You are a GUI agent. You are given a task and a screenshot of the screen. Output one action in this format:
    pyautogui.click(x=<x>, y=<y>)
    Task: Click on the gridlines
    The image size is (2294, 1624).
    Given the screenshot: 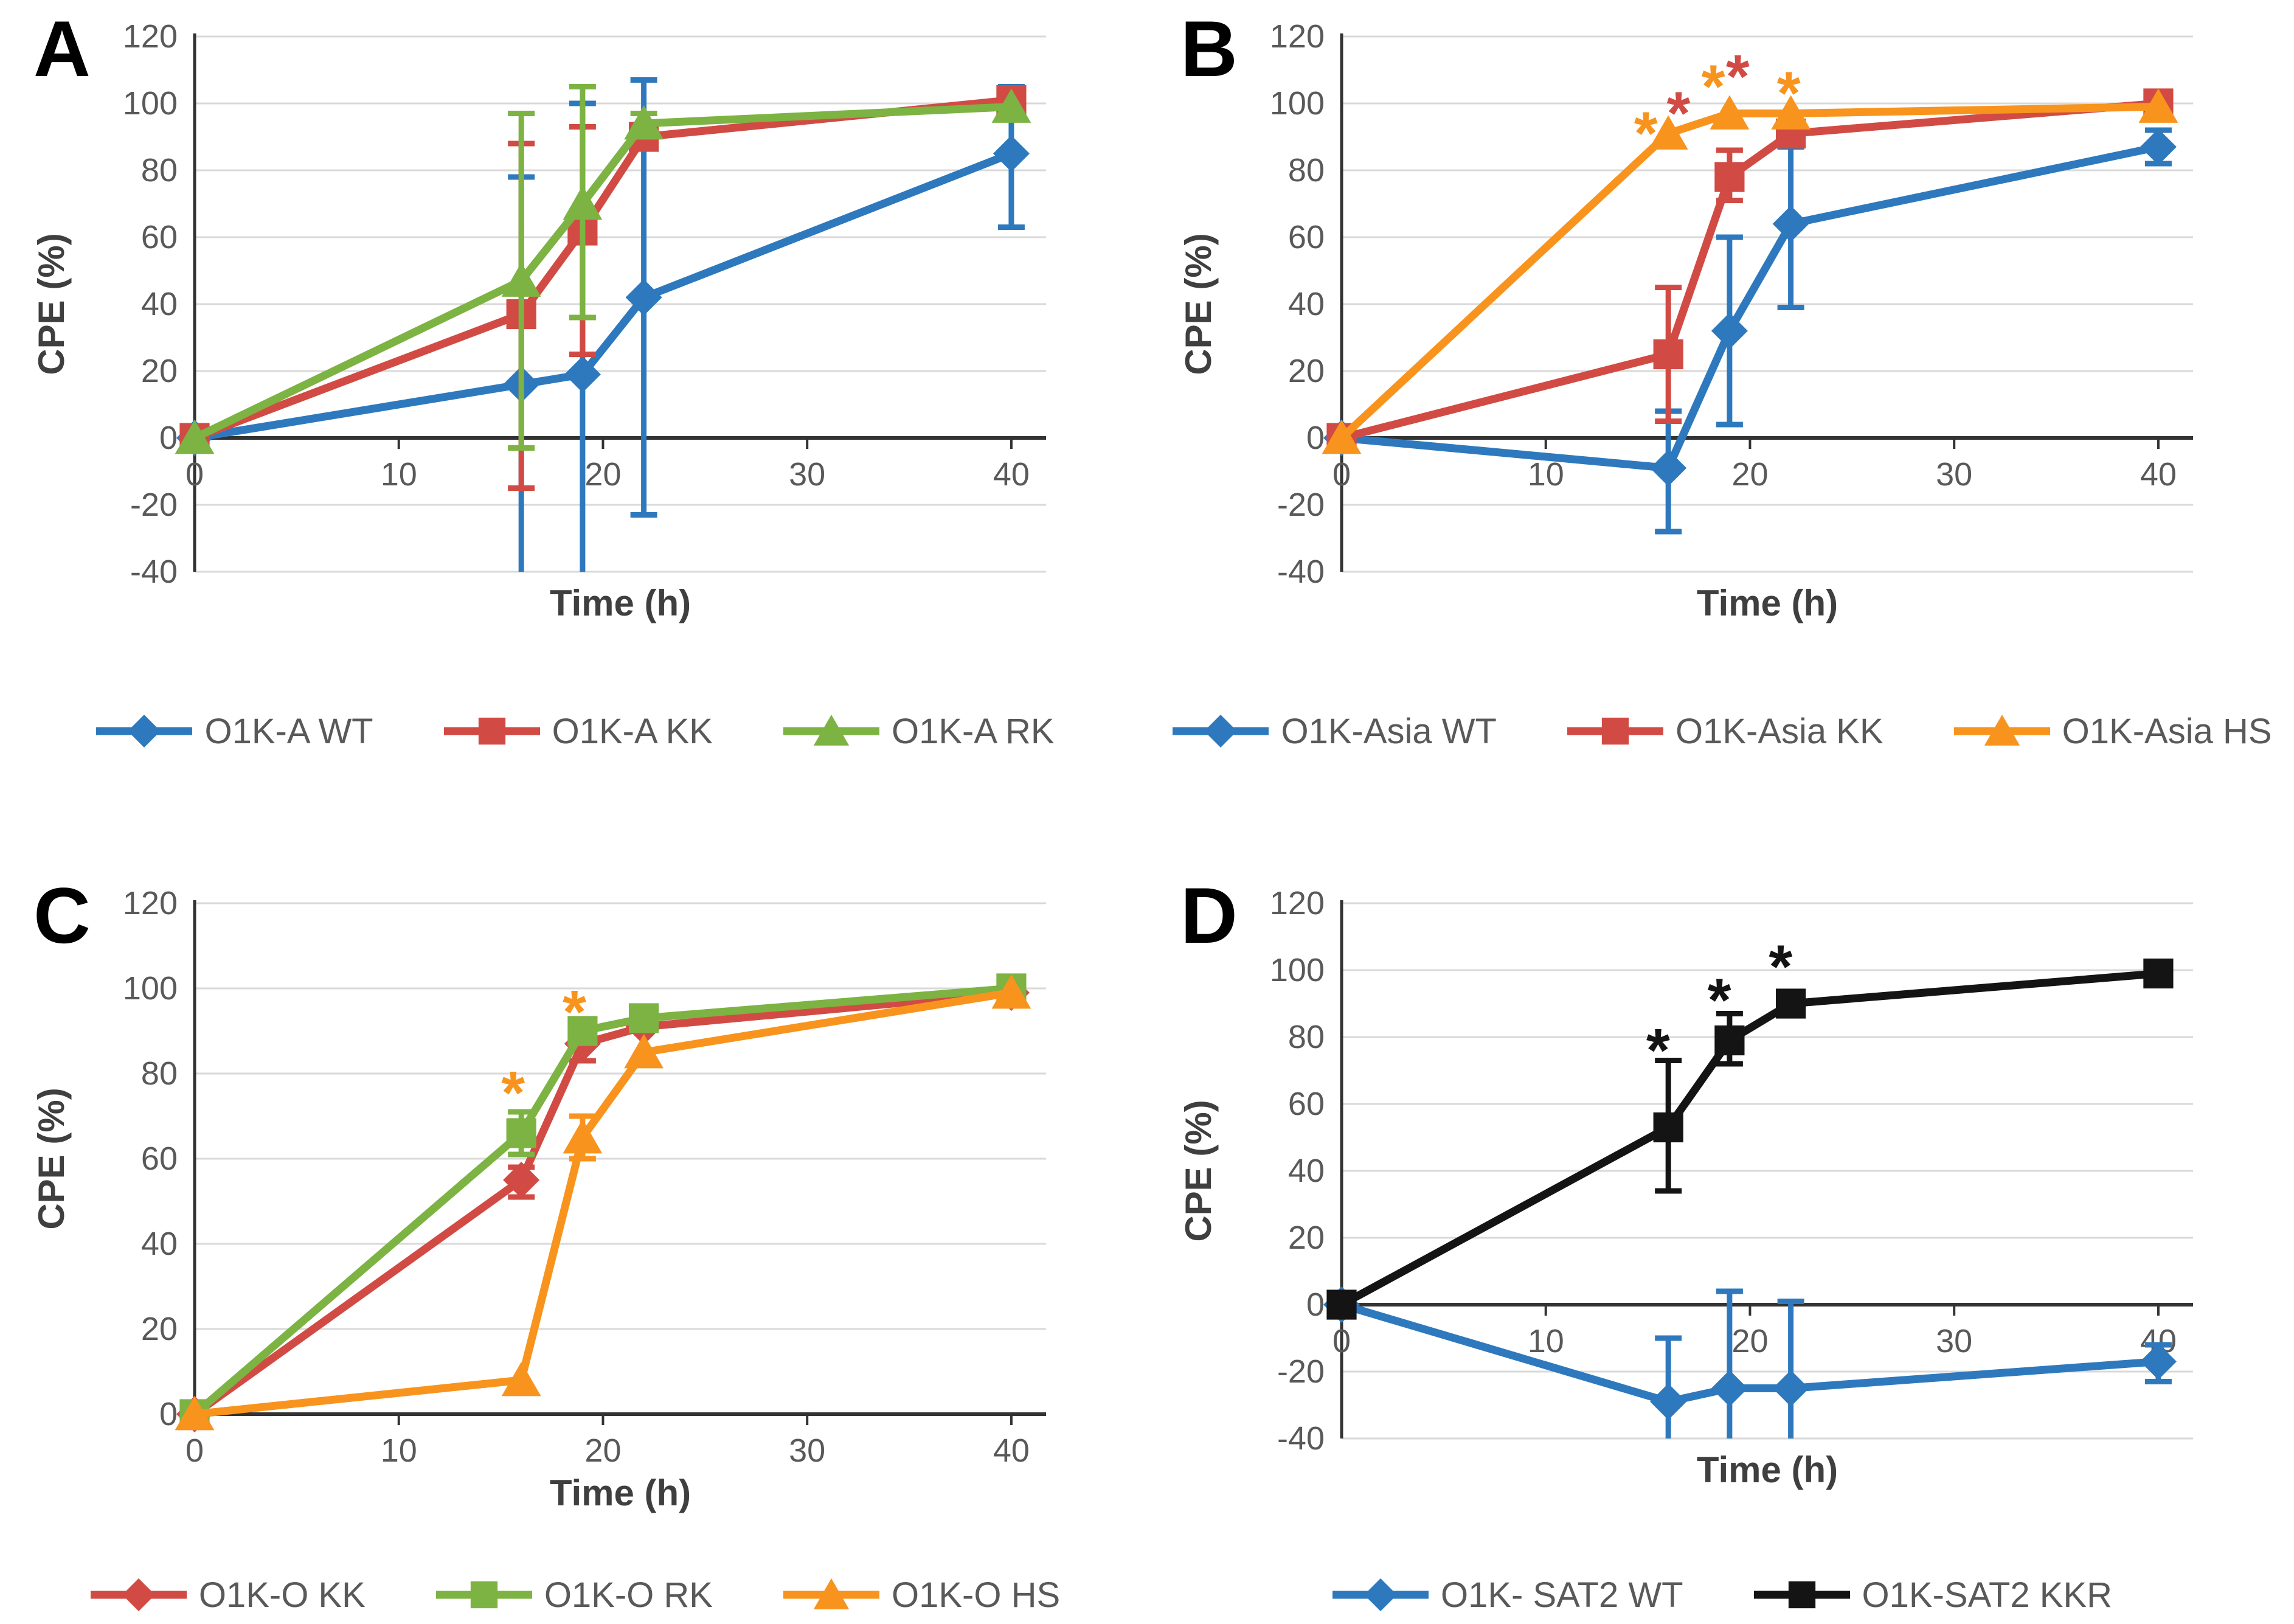 What is the action you would take?
    pyautogui.click(x=620, y=1116)
    